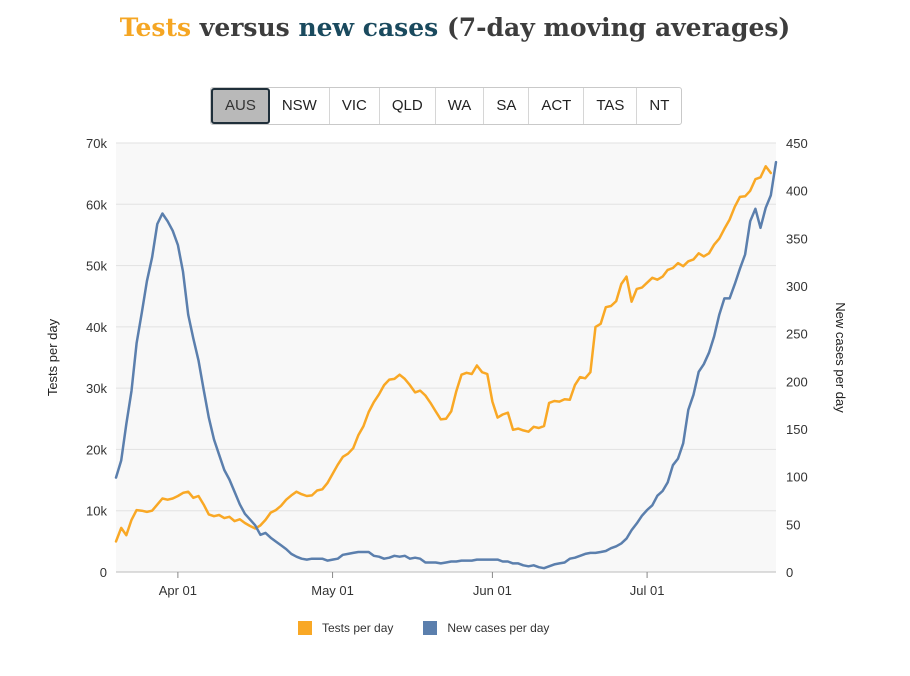 This screenshot has width=910, height=676. Describe the element at coordinates (659, 105) in the screenshot. I see `tab-nt: NT` at that location.